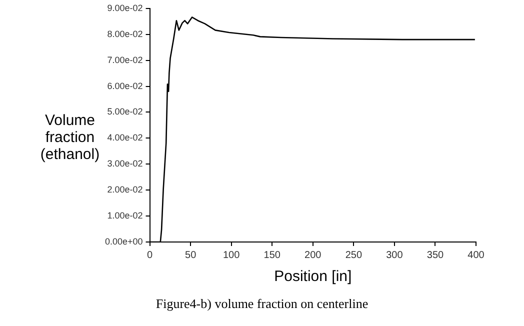 Image resolution: width=524 pixels, height=326 pixels. Describe the element at coordinates (70, 137) in the screenshot. I see `y-axis-title: Volume fraction (ethanol)` at that location.